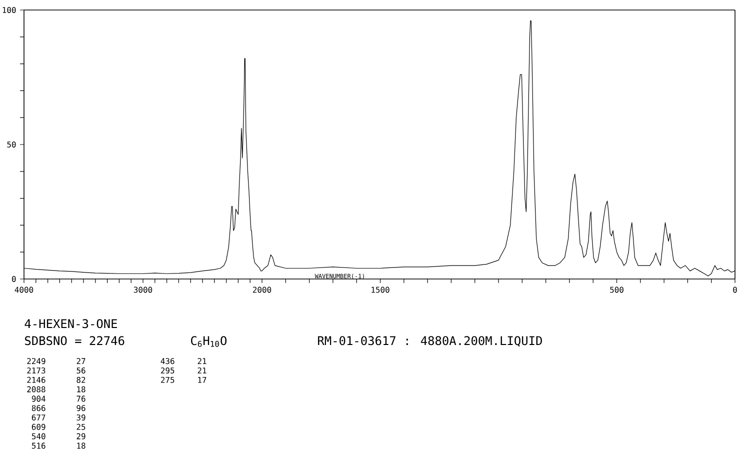 Image resolution: width=738 pixels, height=457 pixels. What do you see at coordinates (209, 341) in the screenshot?
I see `text: C$_{6}$H$_{10}$O` at bounding box center [209, 341].